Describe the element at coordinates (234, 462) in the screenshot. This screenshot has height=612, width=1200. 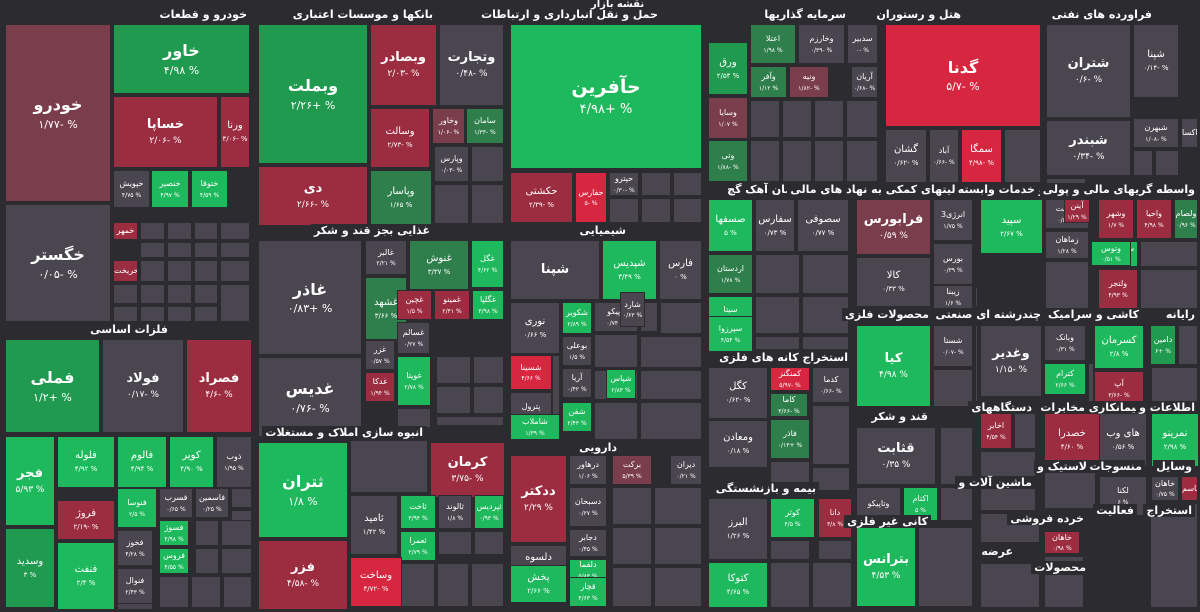
I see `stock-tile: ذوب ۱/۹۵ %` at that location.